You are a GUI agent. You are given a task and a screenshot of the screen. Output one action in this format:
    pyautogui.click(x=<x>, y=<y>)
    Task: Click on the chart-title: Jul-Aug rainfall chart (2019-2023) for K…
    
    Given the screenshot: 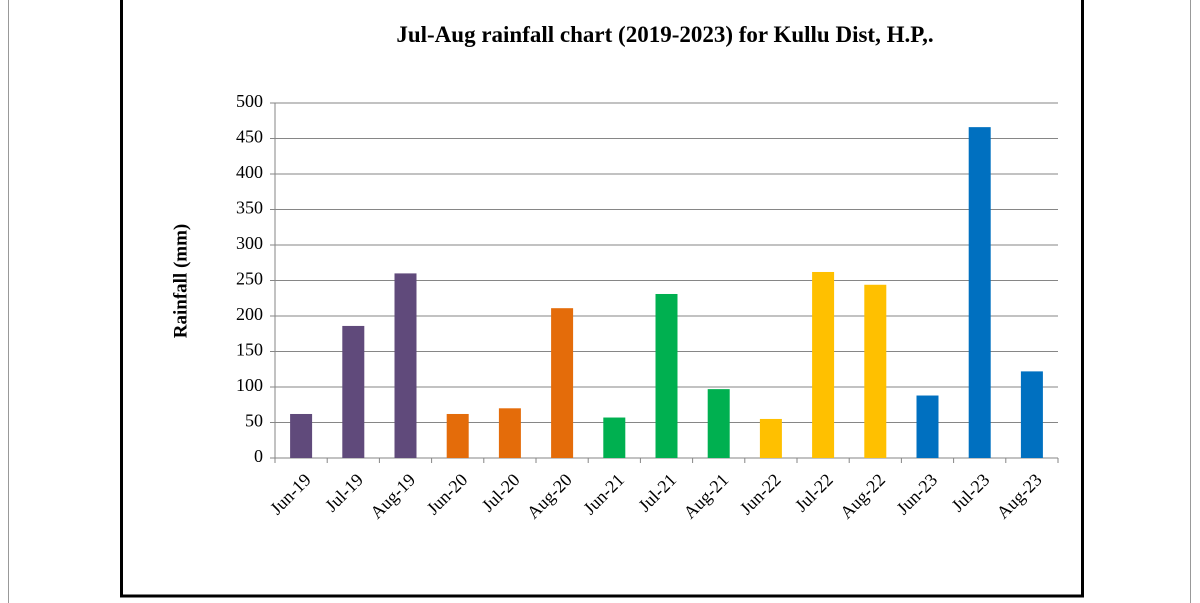 What is the action you would take?
    pyautogui.click(x=664, y=34)
    